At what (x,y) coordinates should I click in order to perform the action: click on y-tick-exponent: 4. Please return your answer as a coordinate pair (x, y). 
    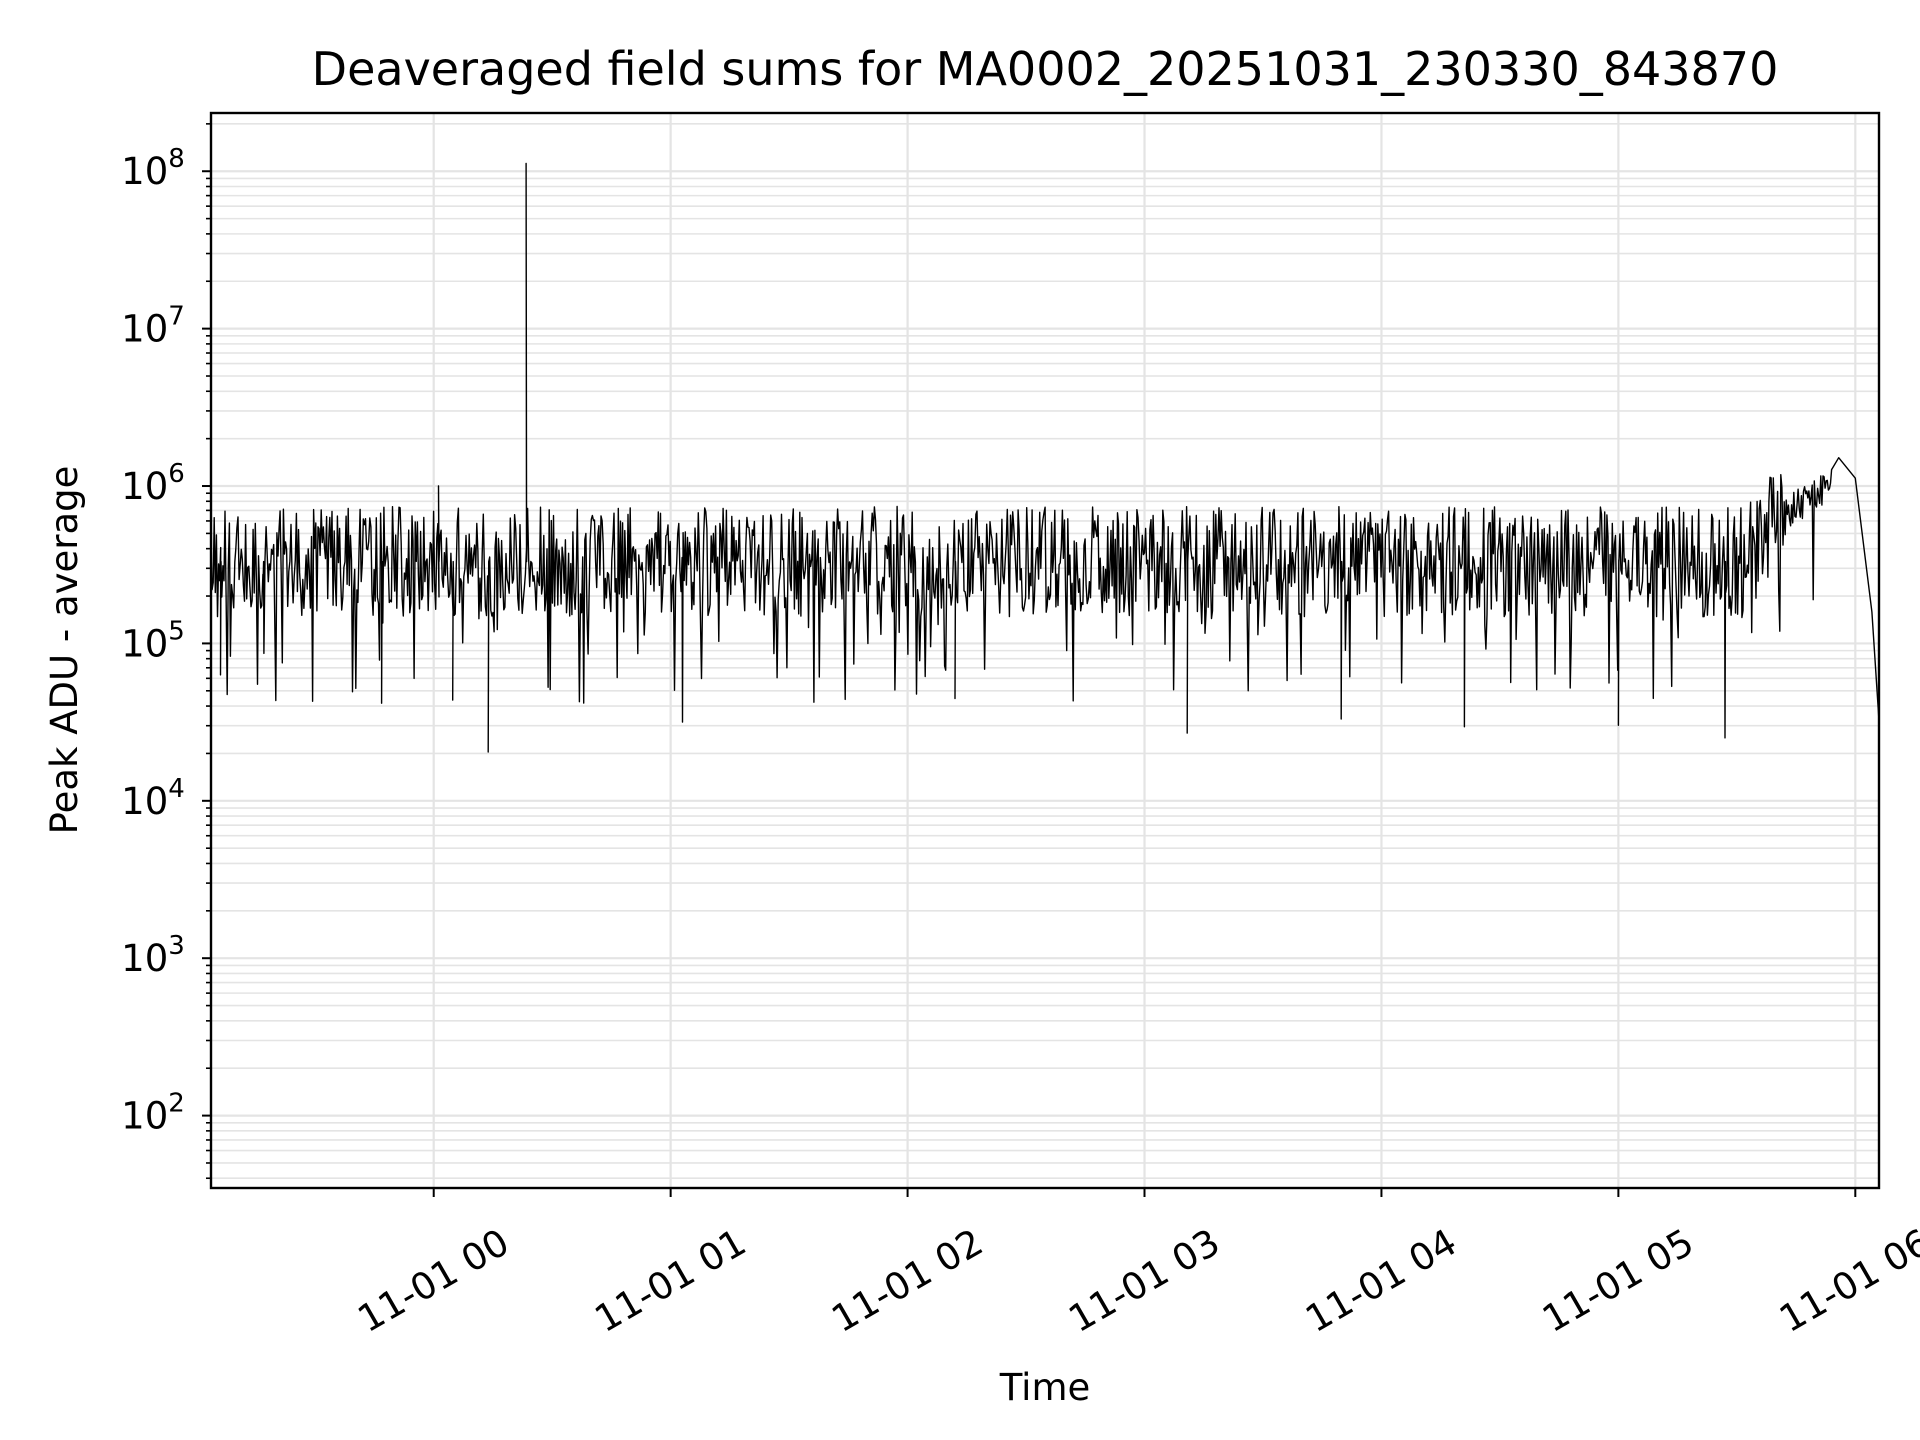
    Looking at the image, I should click on (176, 789).